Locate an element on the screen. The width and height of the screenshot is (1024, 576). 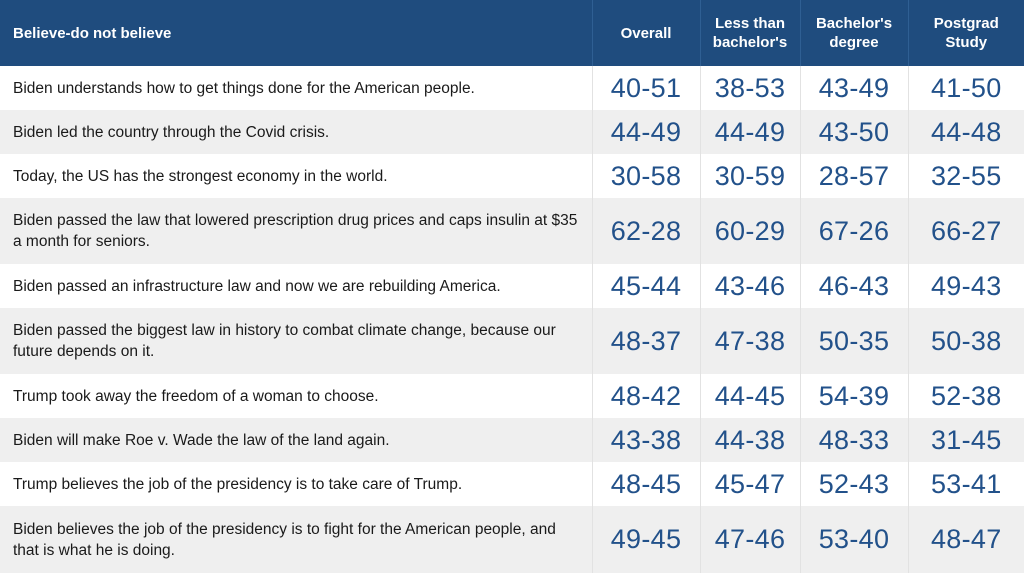
bachelors-cell: 54-39 is located at coordinates (854, 396).